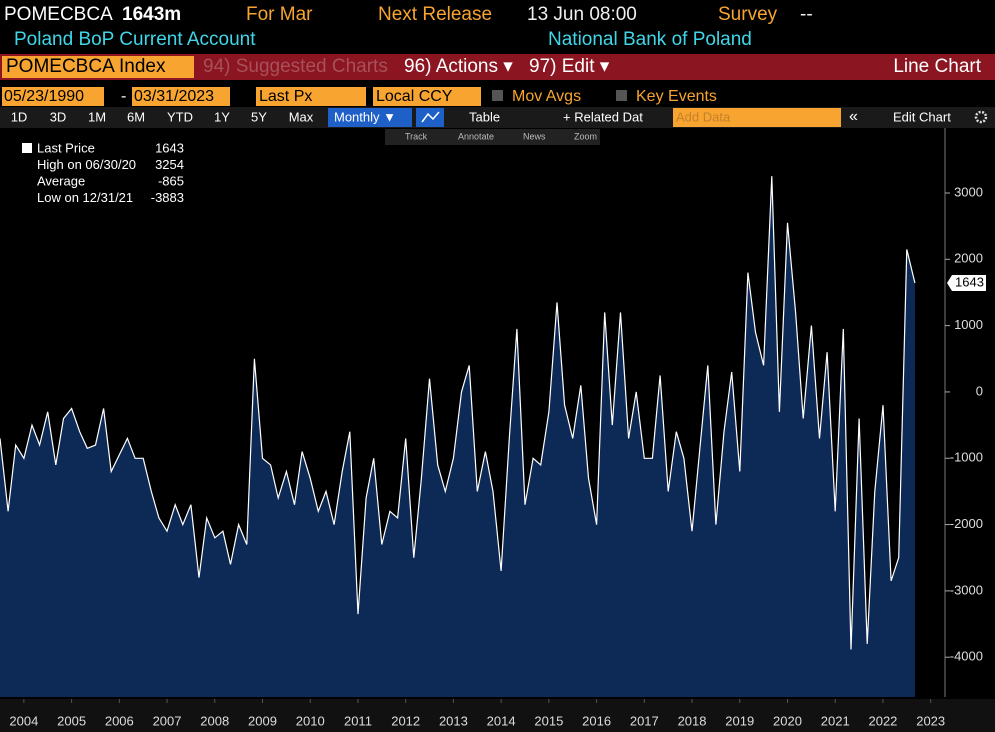  I want to click on add-data: Add Data, so click(703, 116).